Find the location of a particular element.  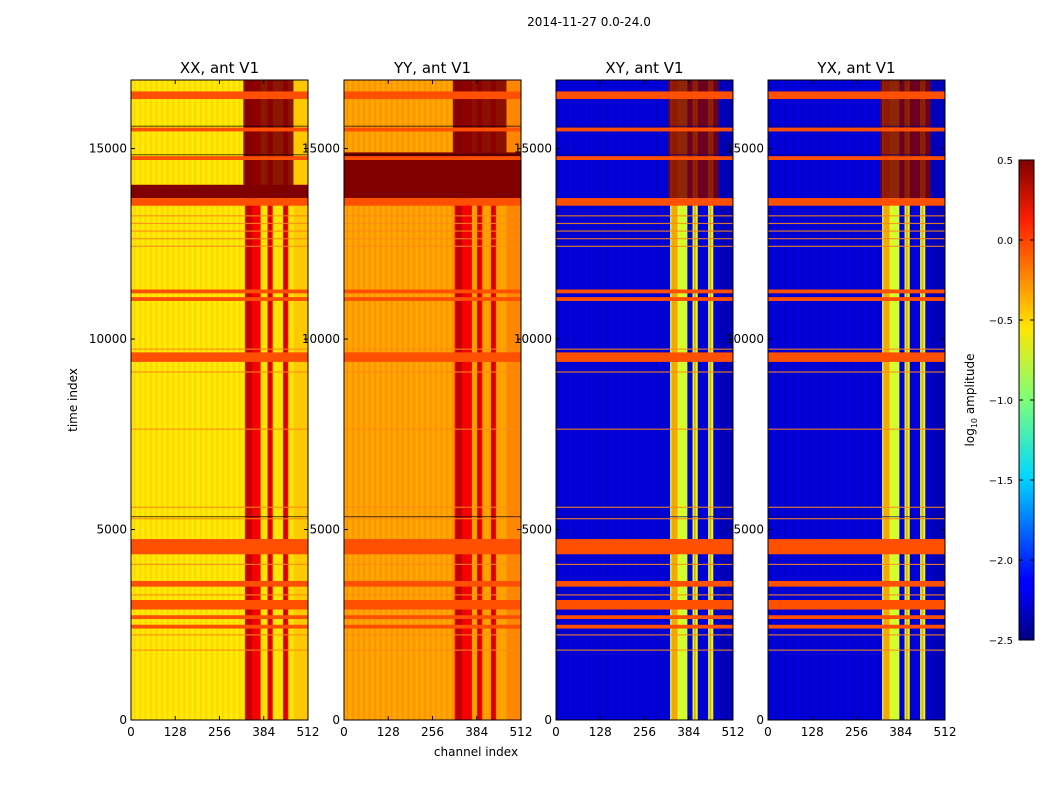

x-tick-label: 128 is located at coordinates (175, 732).